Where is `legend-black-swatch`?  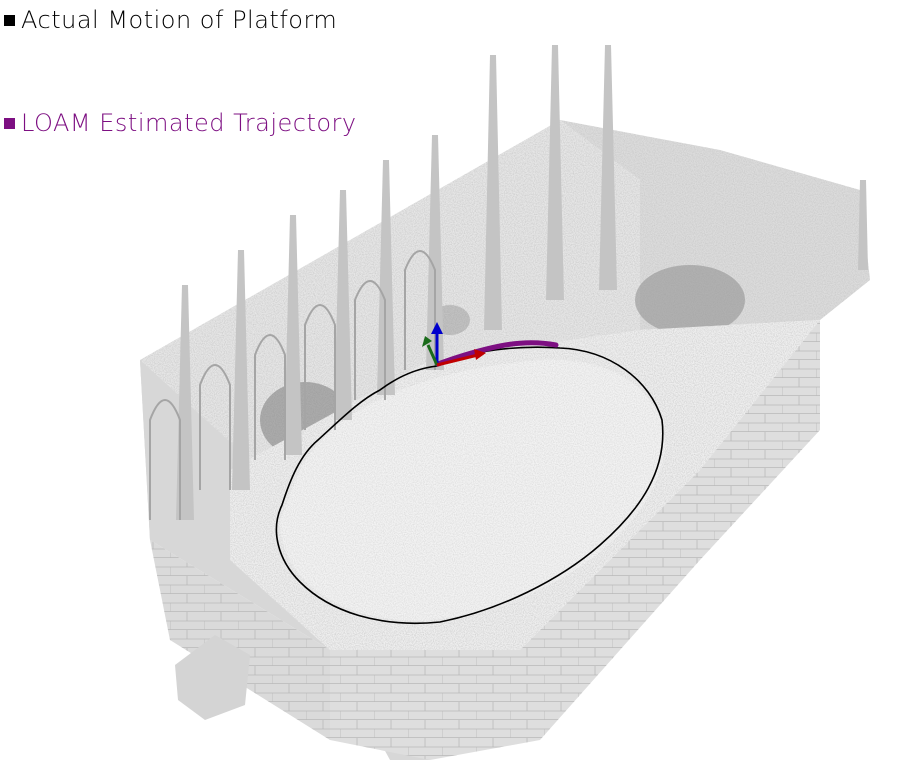 legend-black-swatch is located at coordinates (9, 20).